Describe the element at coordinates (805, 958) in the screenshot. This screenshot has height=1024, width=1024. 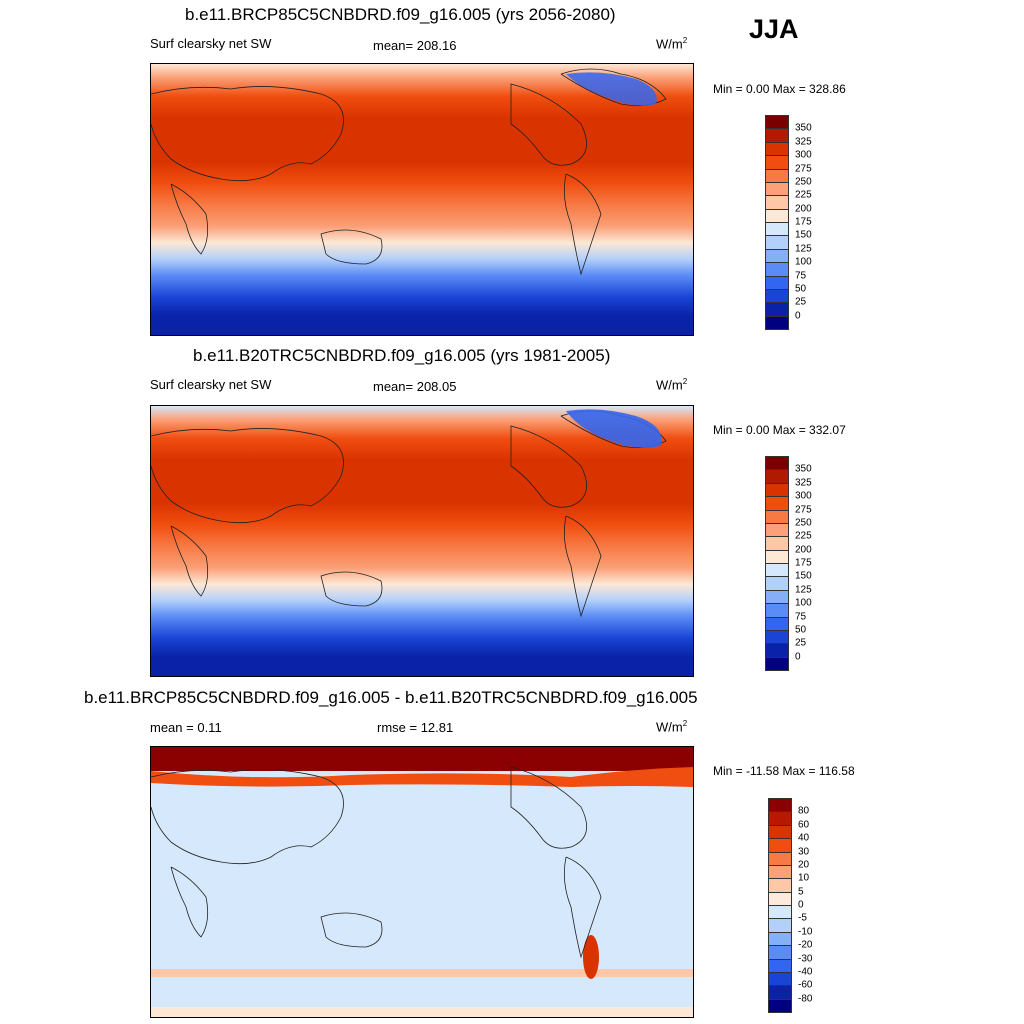
I see `colorbar-tick-label: -30` at that location.